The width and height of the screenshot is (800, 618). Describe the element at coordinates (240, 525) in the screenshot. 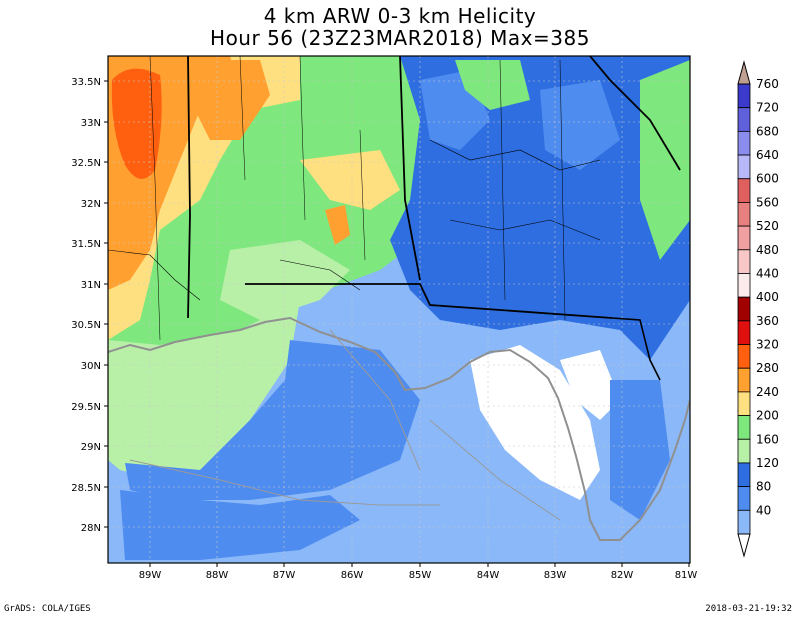

I see `field-blue-gulf-south` at that location.